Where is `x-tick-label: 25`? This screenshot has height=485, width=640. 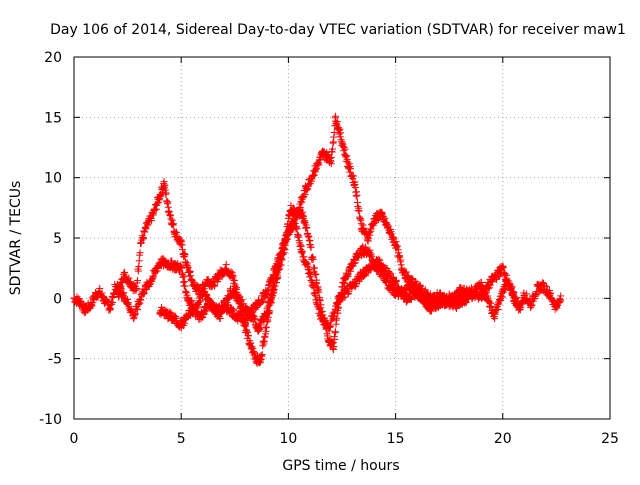
x-tick-label: 25 is located at coordinates (610, 439).